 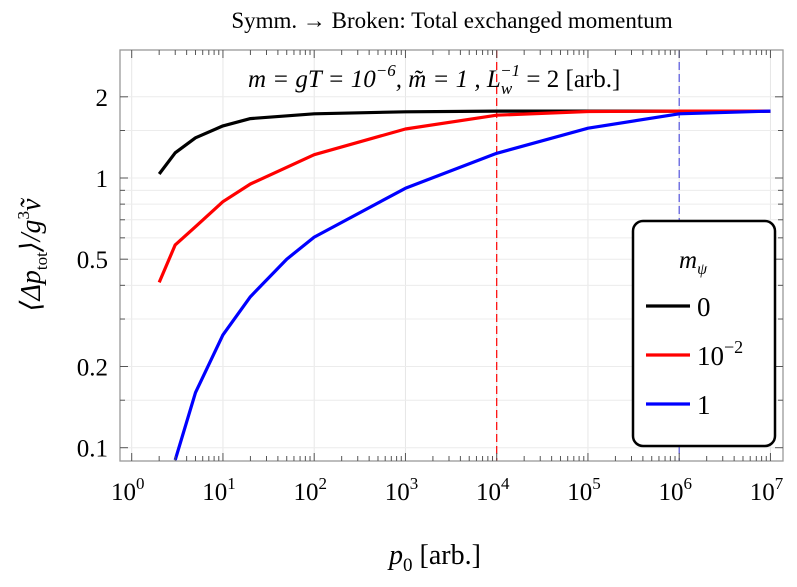 What do you see at coordinates (434, 558) in the screenshot?
I see `x-axis-label: p0 [arb.]` at bounding box center [434, 558].